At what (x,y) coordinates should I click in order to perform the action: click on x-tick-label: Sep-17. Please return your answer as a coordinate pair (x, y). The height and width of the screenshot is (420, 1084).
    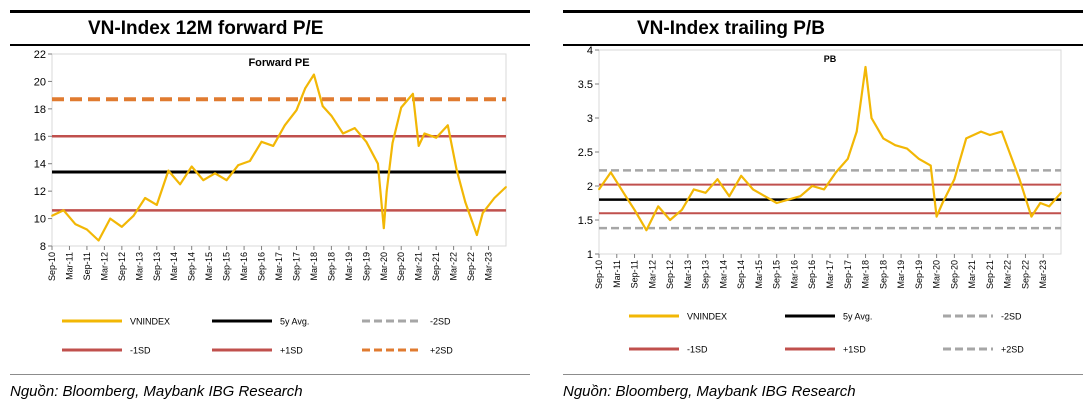
    Looking at the image, I should click on (848, 274).